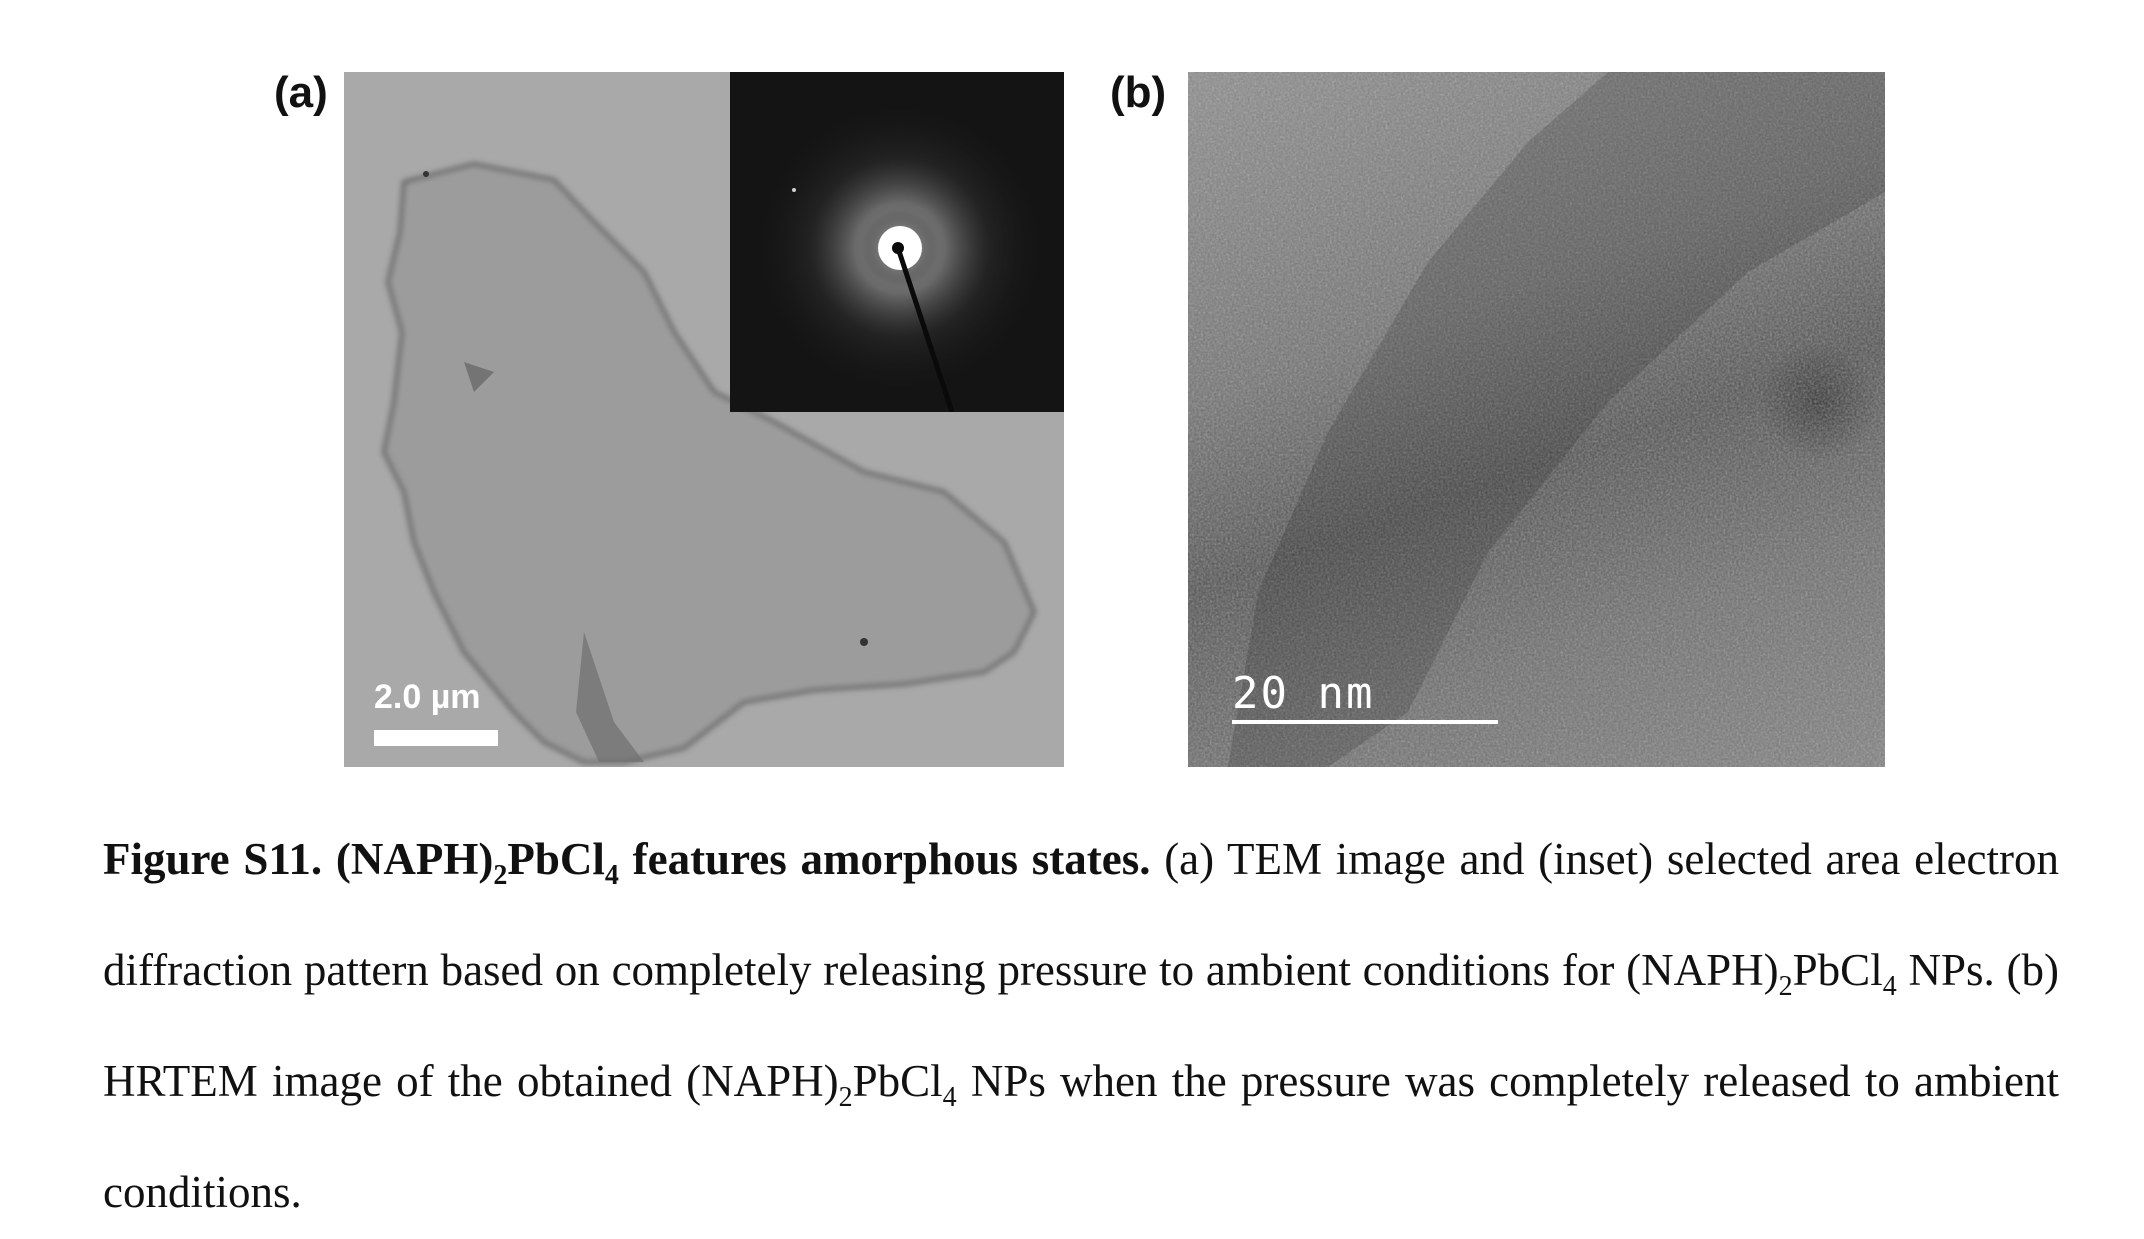 This screenshot has width=2144, height=1239. Describe the element at coordinates (743, 862) in the screenshot. I see `caption-title: (NAPH)2PbCl4 features amorphous states.` at that location.